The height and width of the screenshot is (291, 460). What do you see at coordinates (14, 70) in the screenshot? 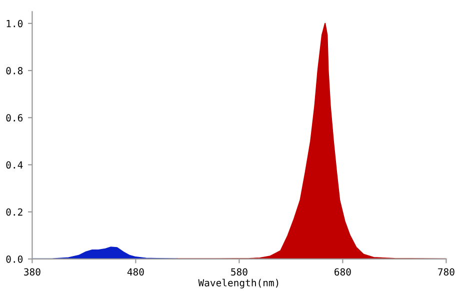
I see `y-tick-label: 0.8` at bounding box center [14, 70].